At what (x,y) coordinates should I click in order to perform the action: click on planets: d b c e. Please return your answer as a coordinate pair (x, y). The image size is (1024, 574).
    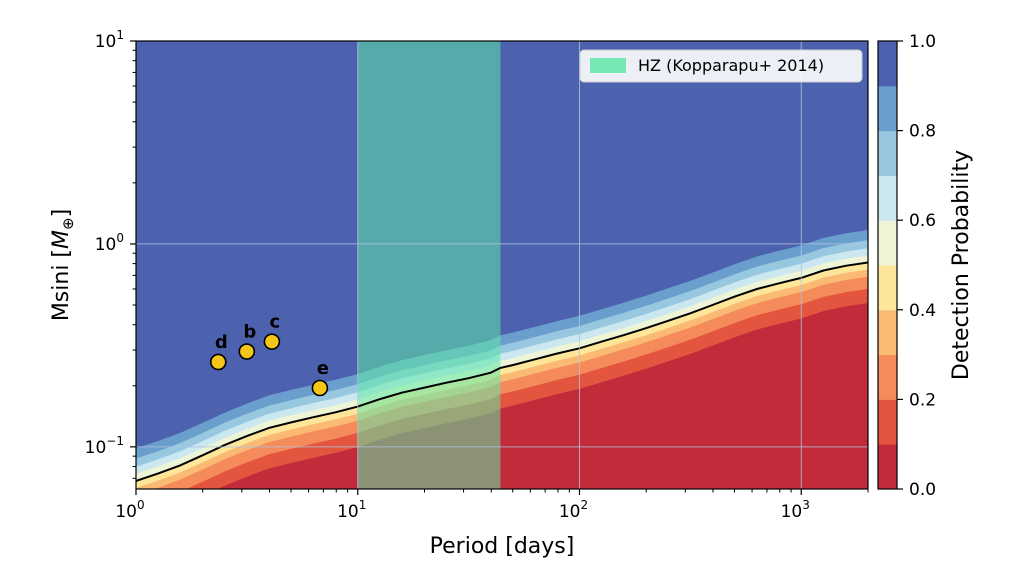
    Looking at the image, I should click on (269, 354).